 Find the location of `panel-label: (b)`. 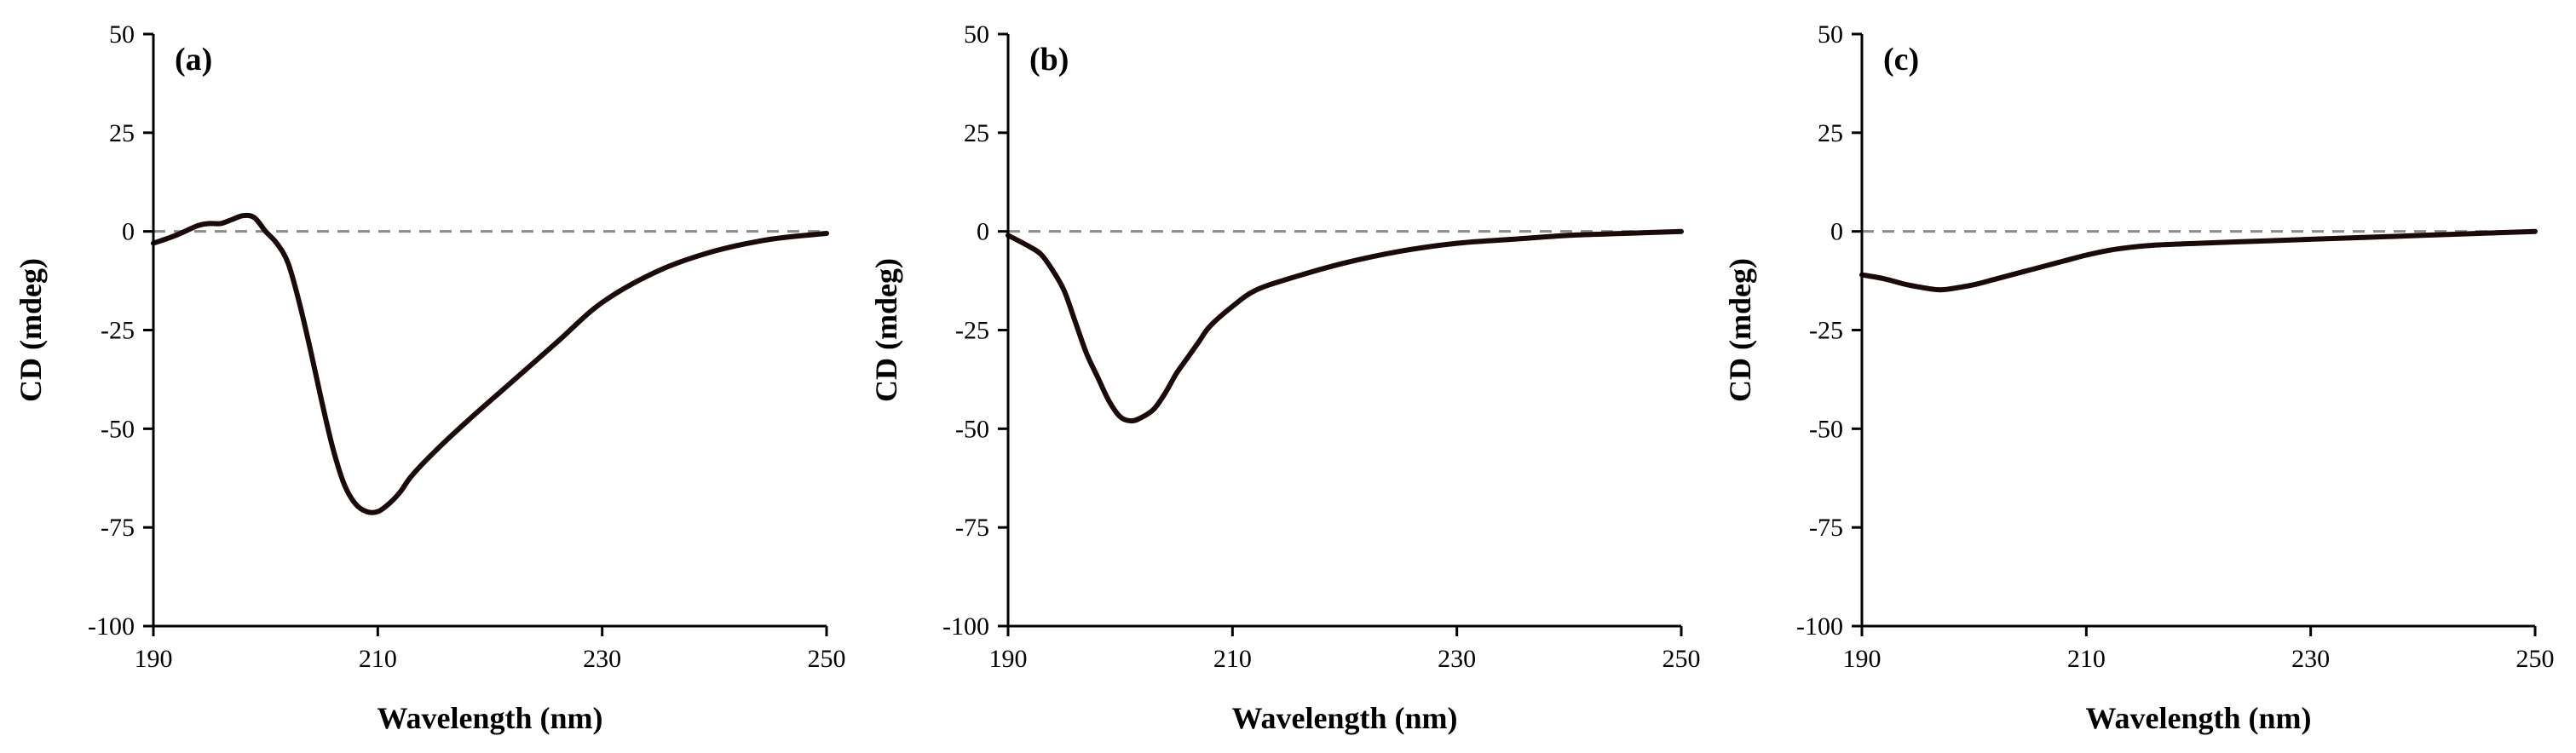

panel-label: (b) is located at coordinates (1049, 60).